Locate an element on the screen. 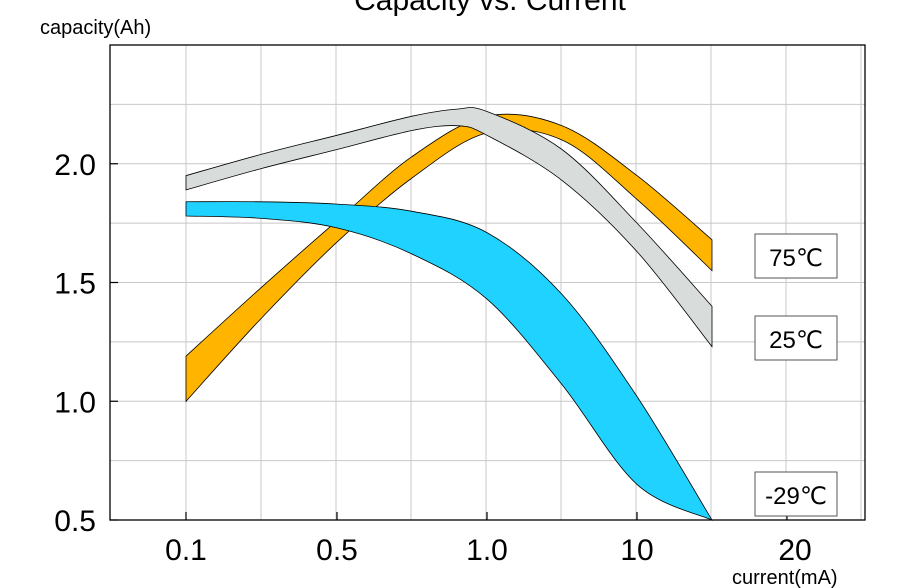  y-tick-label: 1.0 is located at coordinates (75, 402).